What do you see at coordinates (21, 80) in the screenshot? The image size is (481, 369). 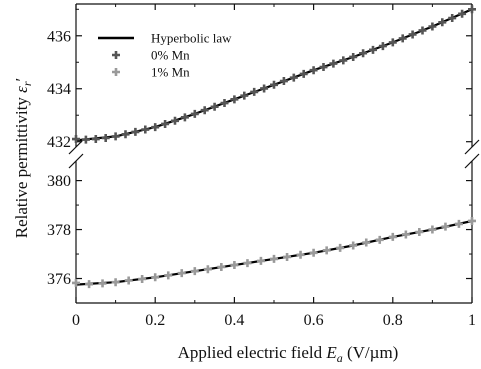 I see `y-axis-label-prime: ′` at bounding box center [21, 80].